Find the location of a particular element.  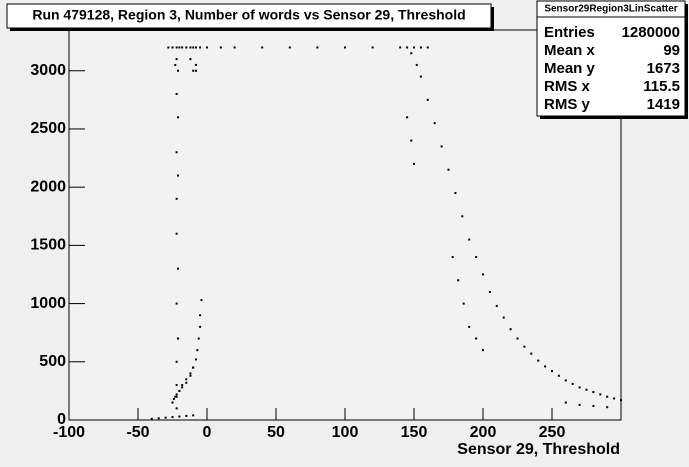

x-tick-label: -50 is located at coordinates (137, 432).